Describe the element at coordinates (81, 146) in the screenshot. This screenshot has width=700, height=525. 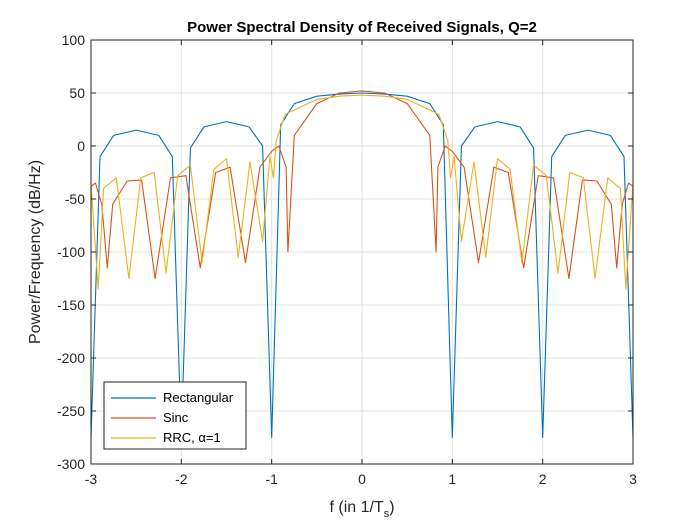
I see `y-tick-label: 0` at that location.